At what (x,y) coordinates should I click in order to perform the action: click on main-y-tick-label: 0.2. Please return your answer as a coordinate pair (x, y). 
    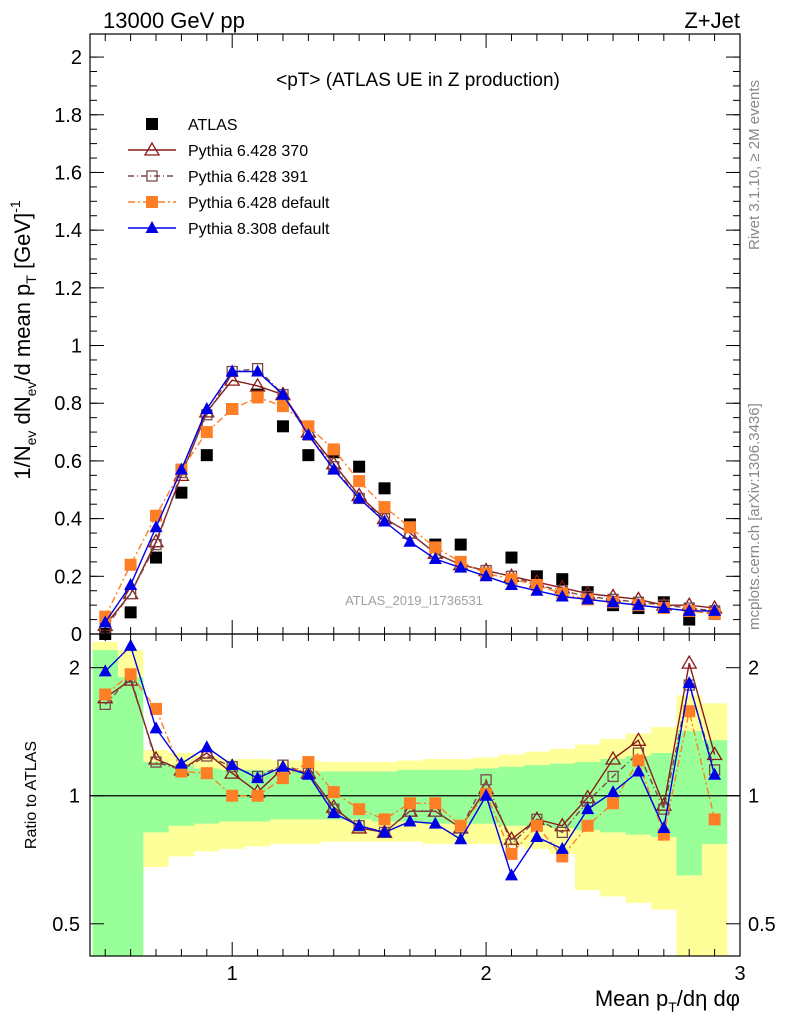
    Looking at the image, I should click on (68, 577).